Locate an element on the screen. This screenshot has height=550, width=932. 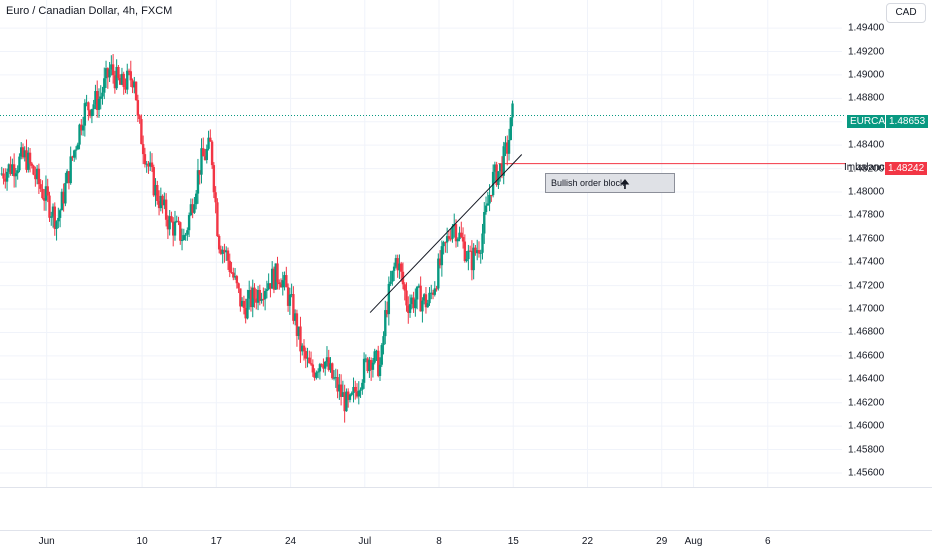
imbalance-price-tag: 1.48242 is located at coordinates (906, 168).